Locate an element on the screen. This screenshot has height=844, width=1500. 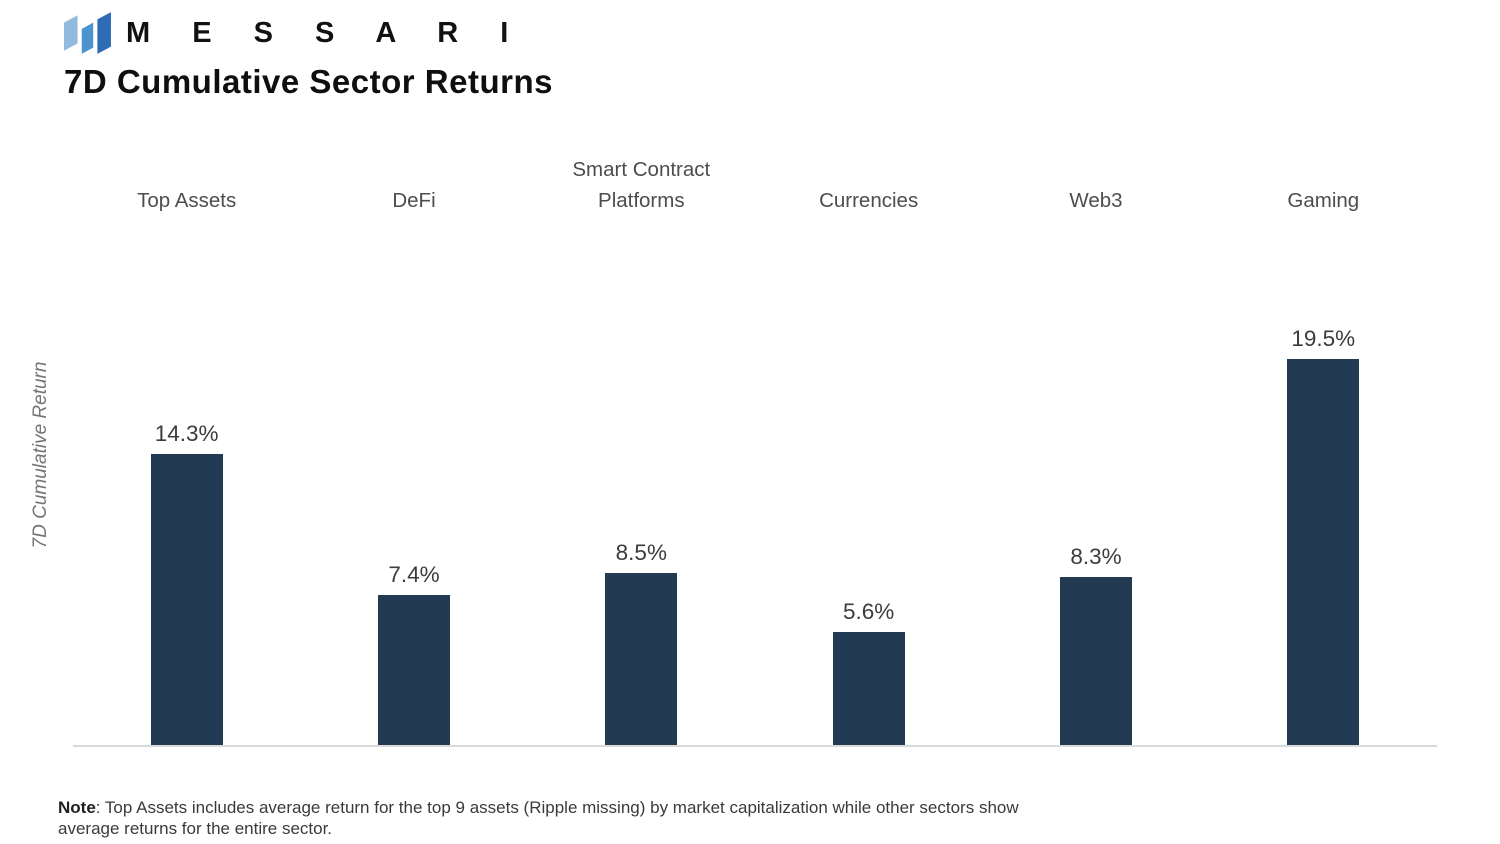
category-label: Currencies is located at coordinates (869, 200).